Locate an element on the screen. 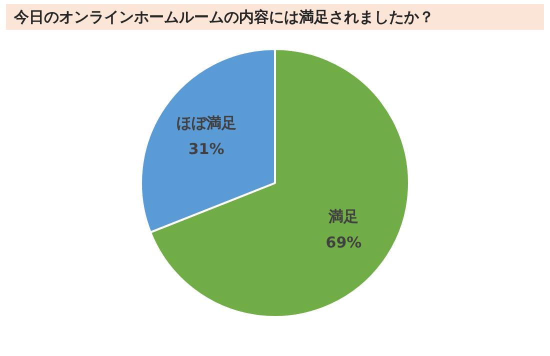  data-label: 69% is located at coordinates (344, 243).